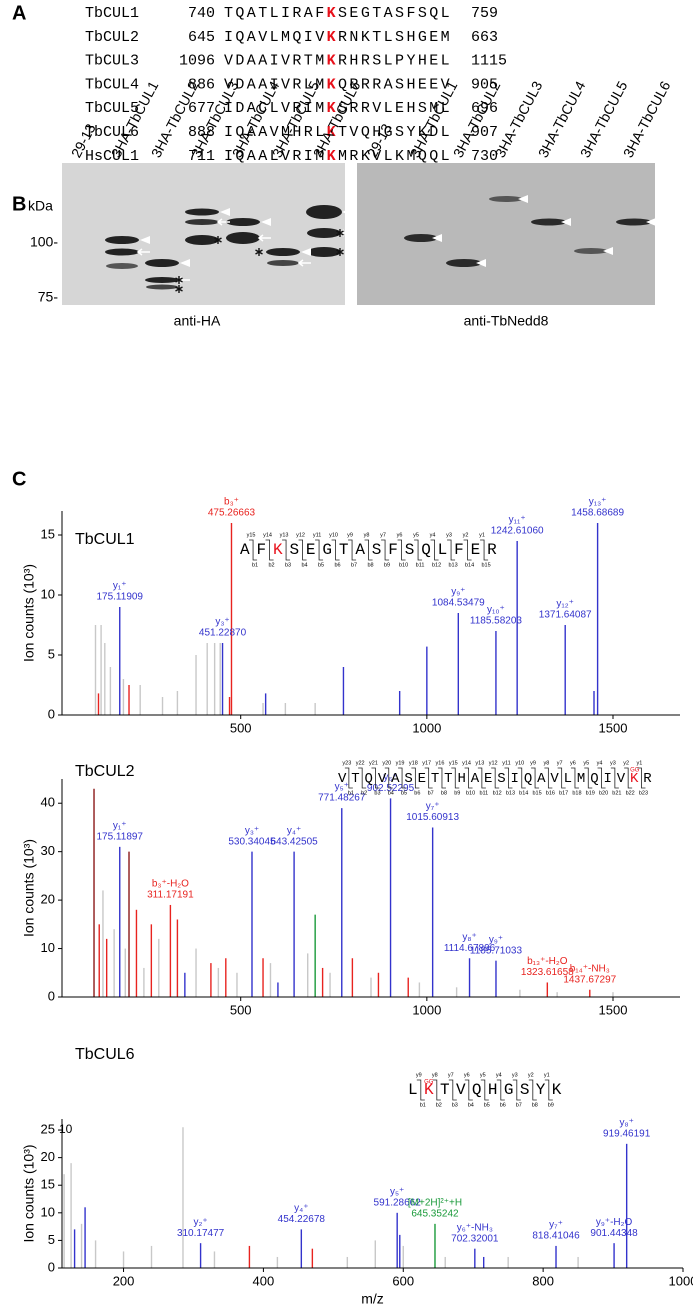 This screenshot has width=693, height=1316. I want to click on fragment-label: b12, so click(436, 565).